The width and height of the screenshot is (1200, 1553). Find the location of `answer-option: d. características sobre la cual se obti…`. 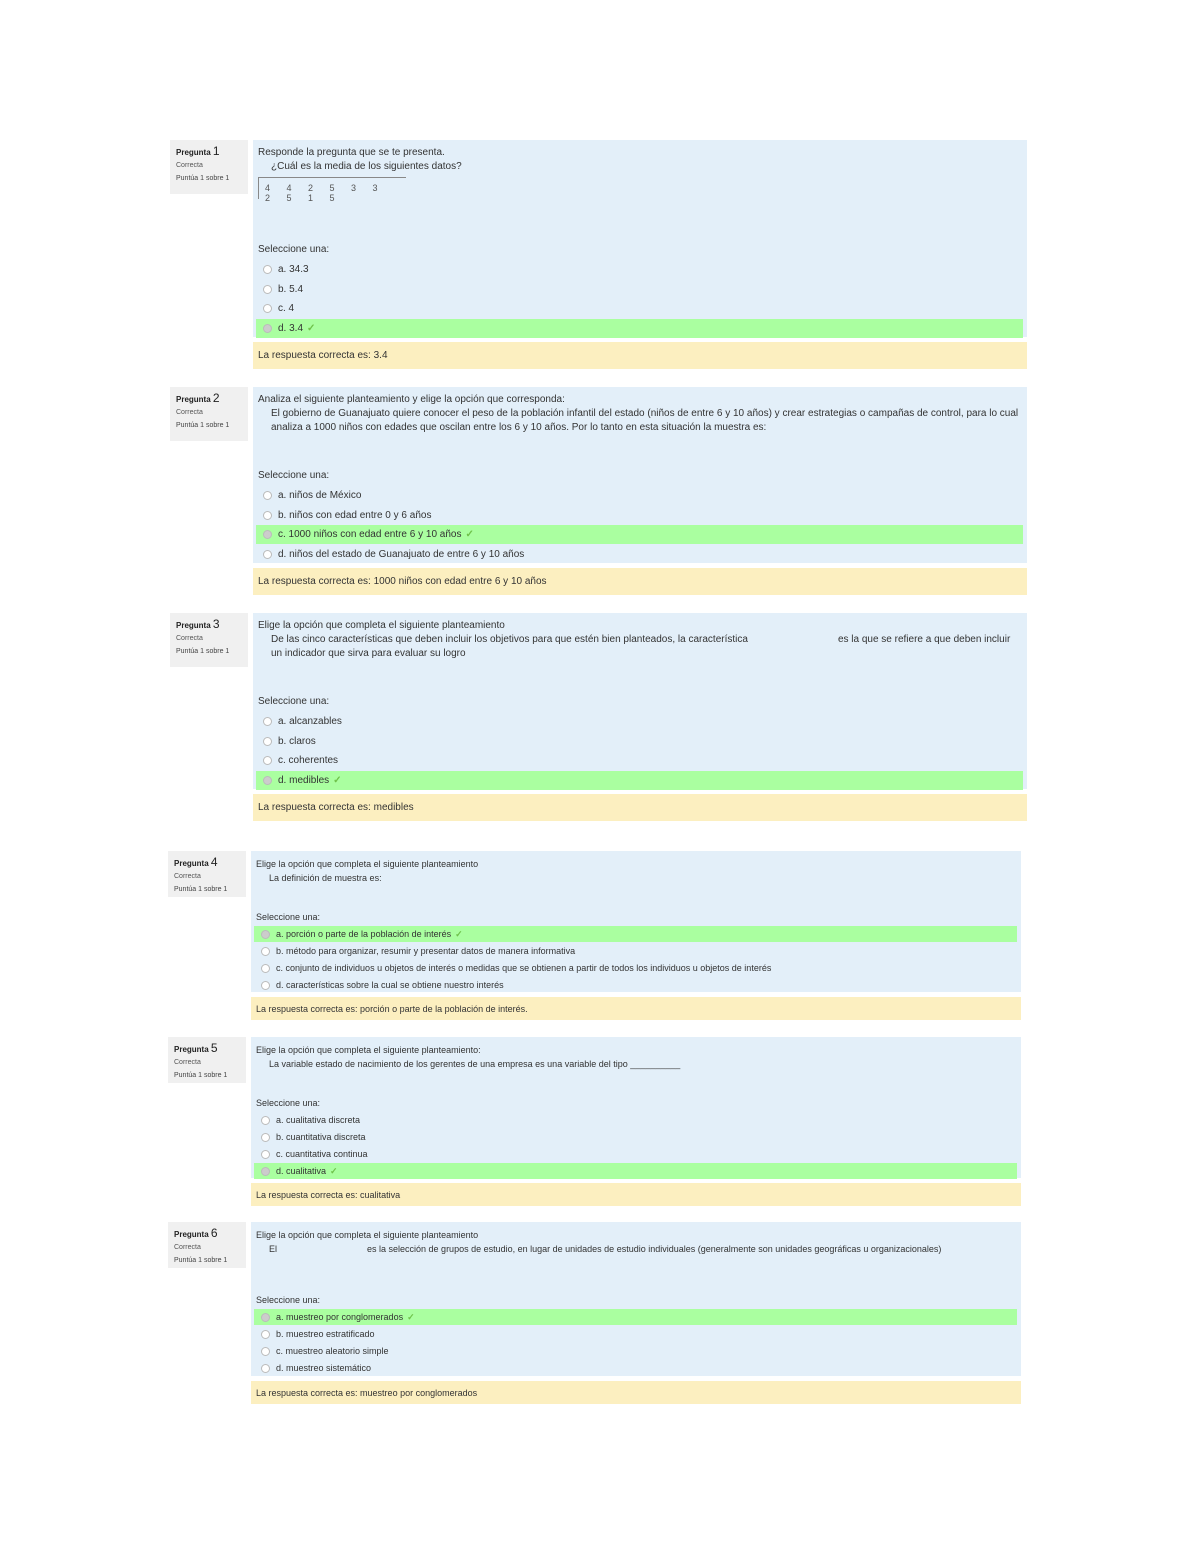

answer-option: d. características sobre la cual se obti… is located at coordinates (635, 985).